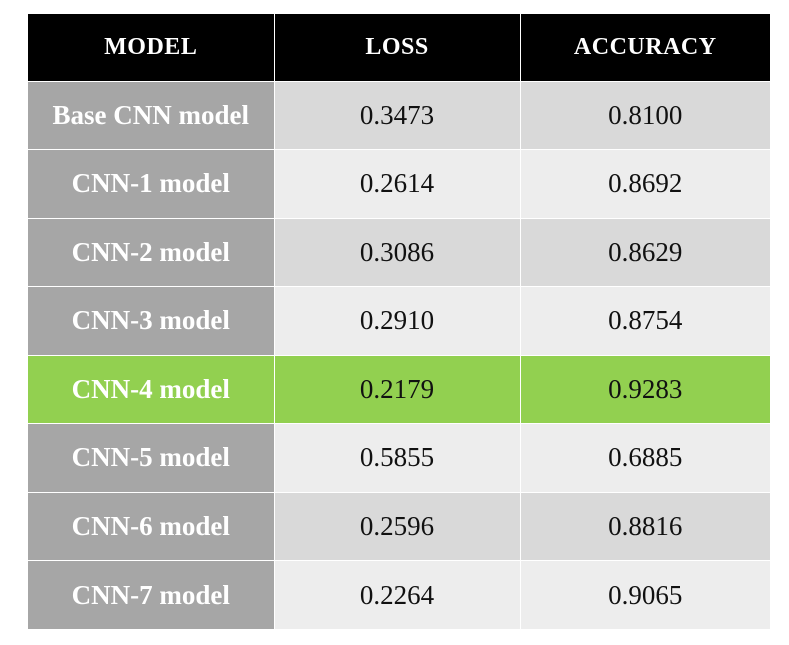 Image resolution: width=789 pixels, height=645 pixels. I want to click on table-row-highlighted: CNN-4 model 0.2179 0.9283, so click(399, 389).